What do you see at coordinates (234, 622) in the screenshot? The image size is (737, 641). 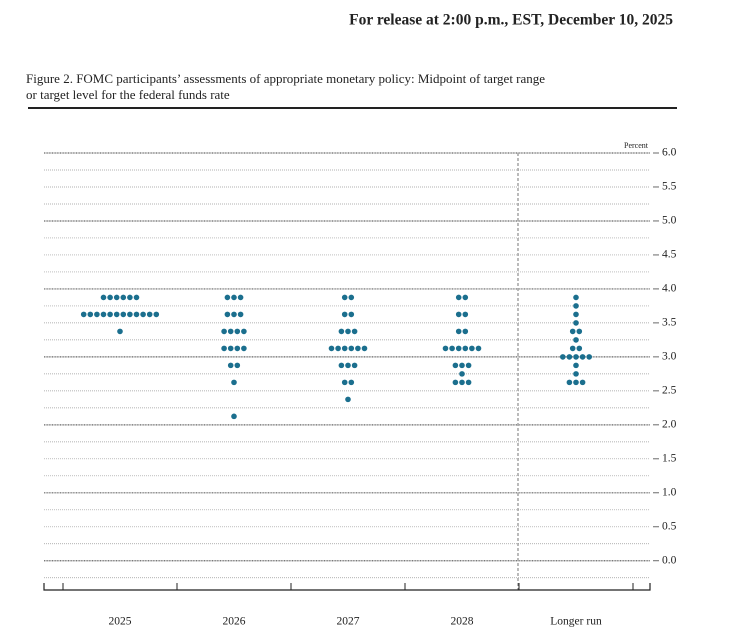 I see `x-tick-label: 2026` at bounding box center [234, 622].